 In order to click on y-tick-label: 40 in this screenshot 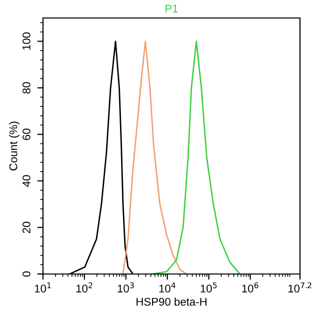, I will do `click(26, 181)`.